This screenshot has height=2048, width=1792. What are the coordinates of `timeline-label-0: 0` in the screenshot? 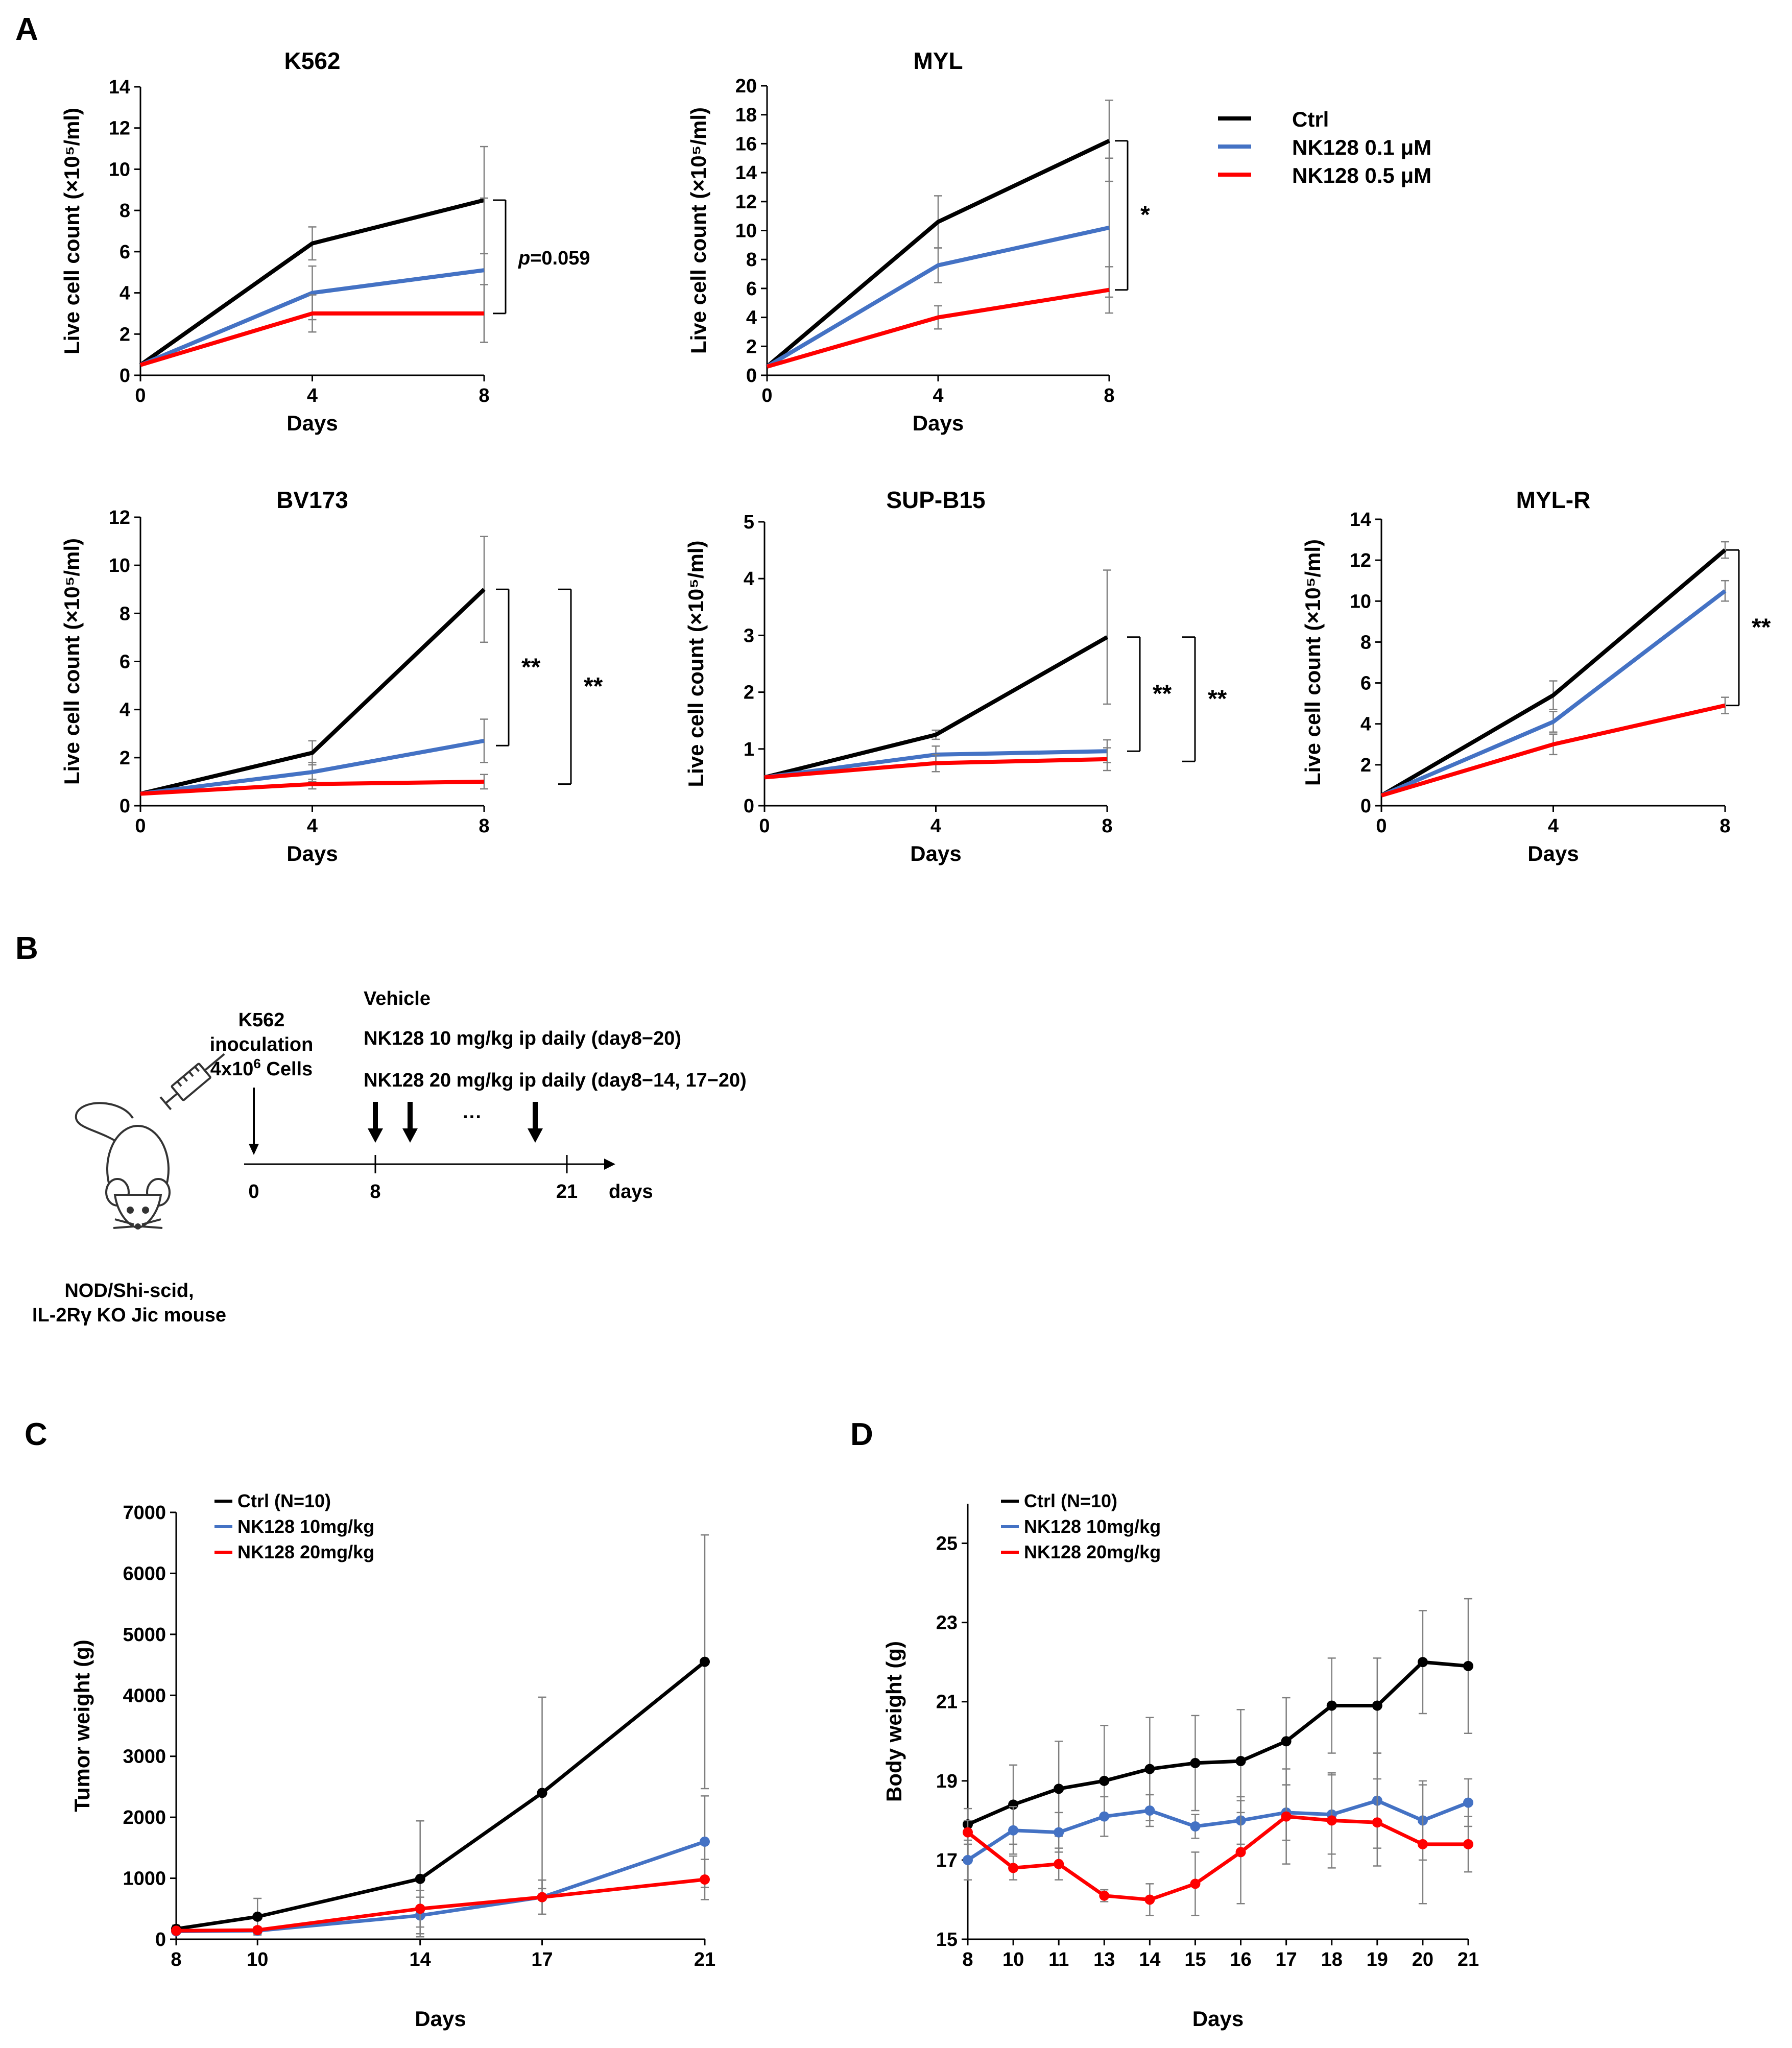 It's located at (253, 1191).